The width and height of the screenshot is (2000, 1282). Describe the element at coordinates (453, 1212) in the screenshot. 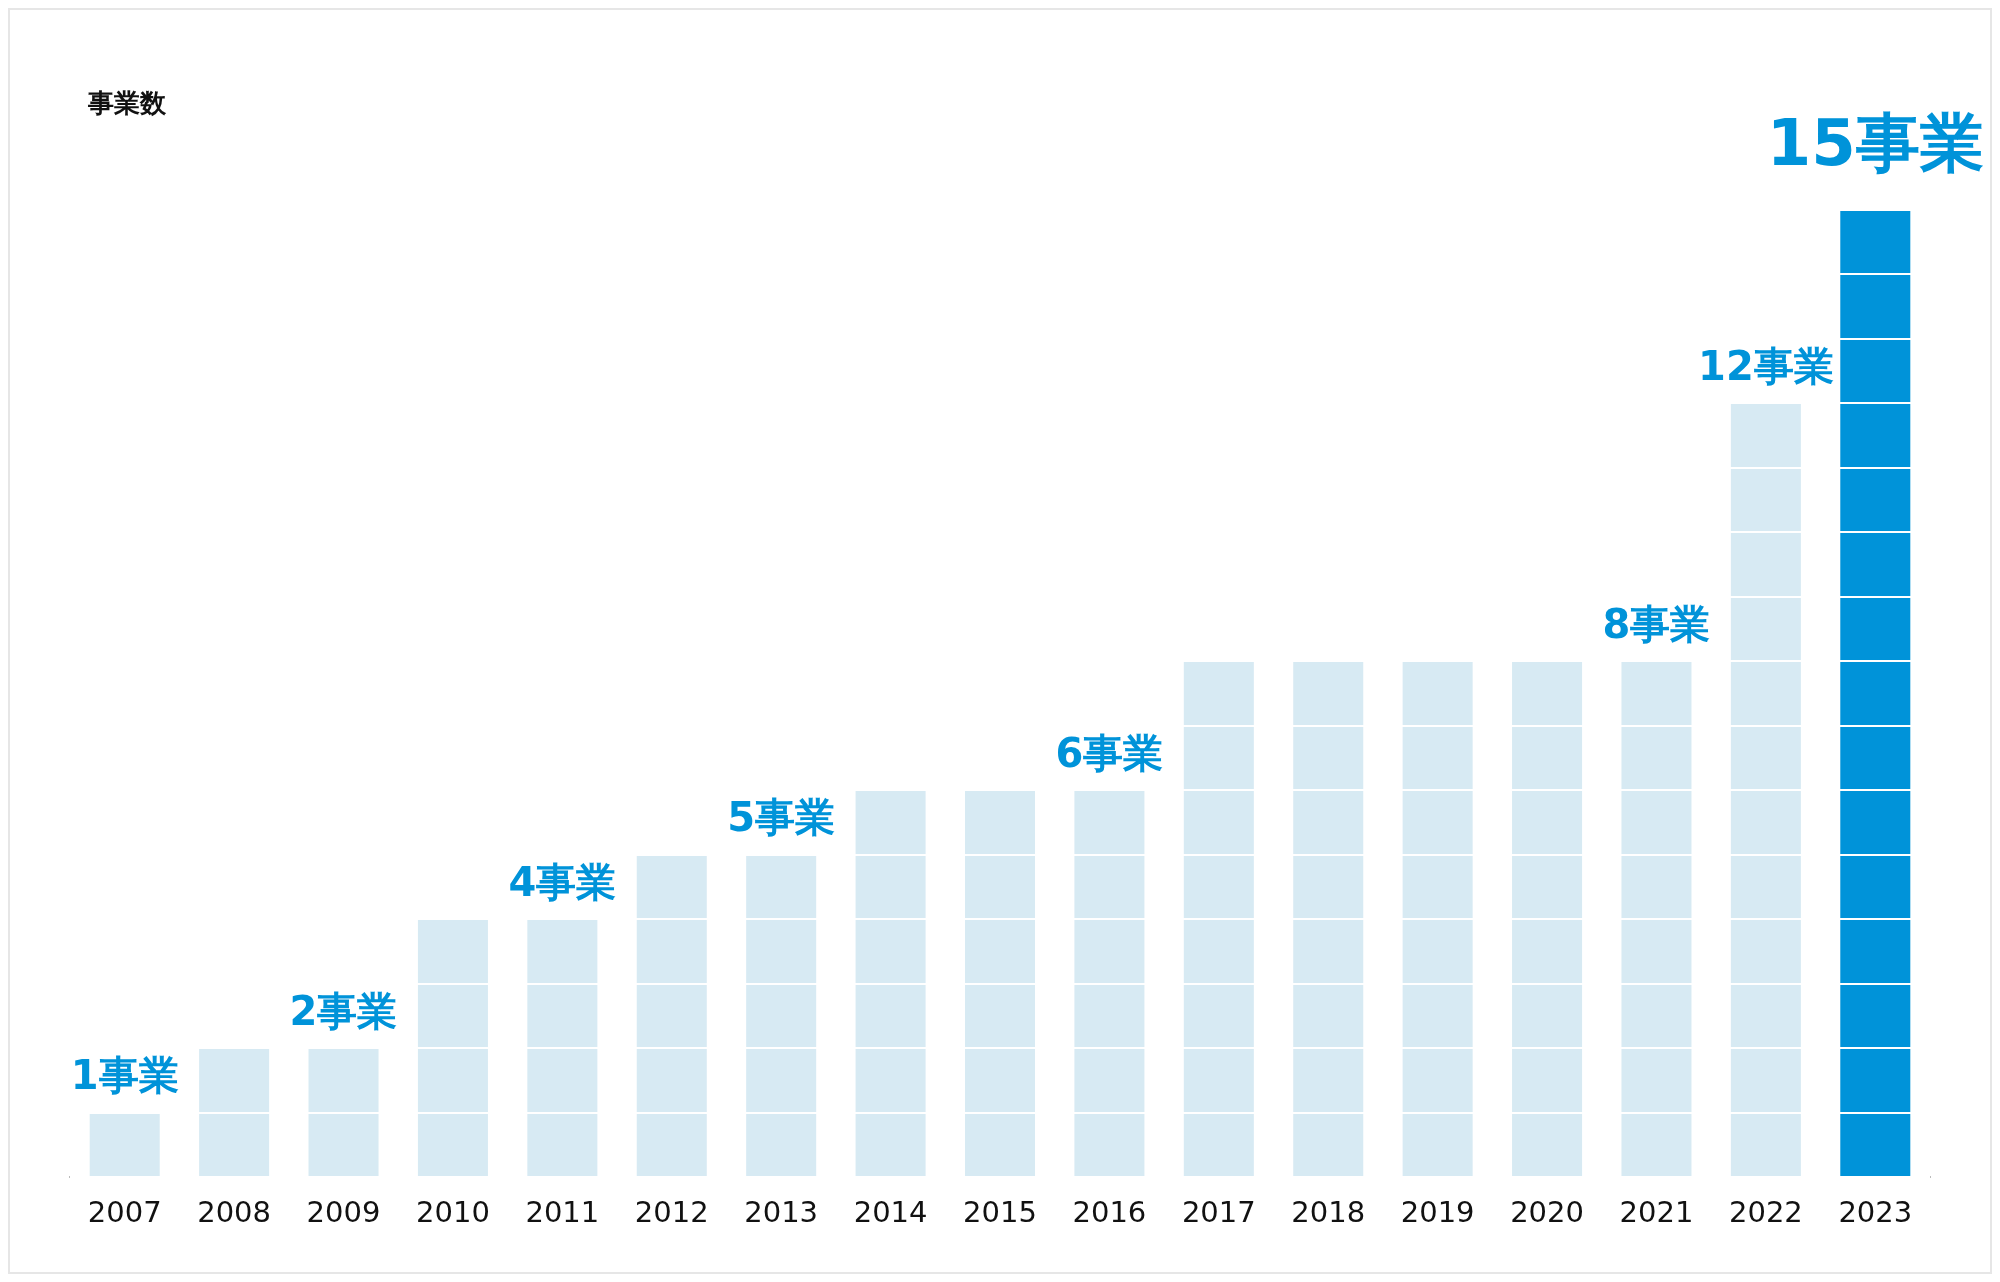

I see `x-tick-label: 2010` at that location.